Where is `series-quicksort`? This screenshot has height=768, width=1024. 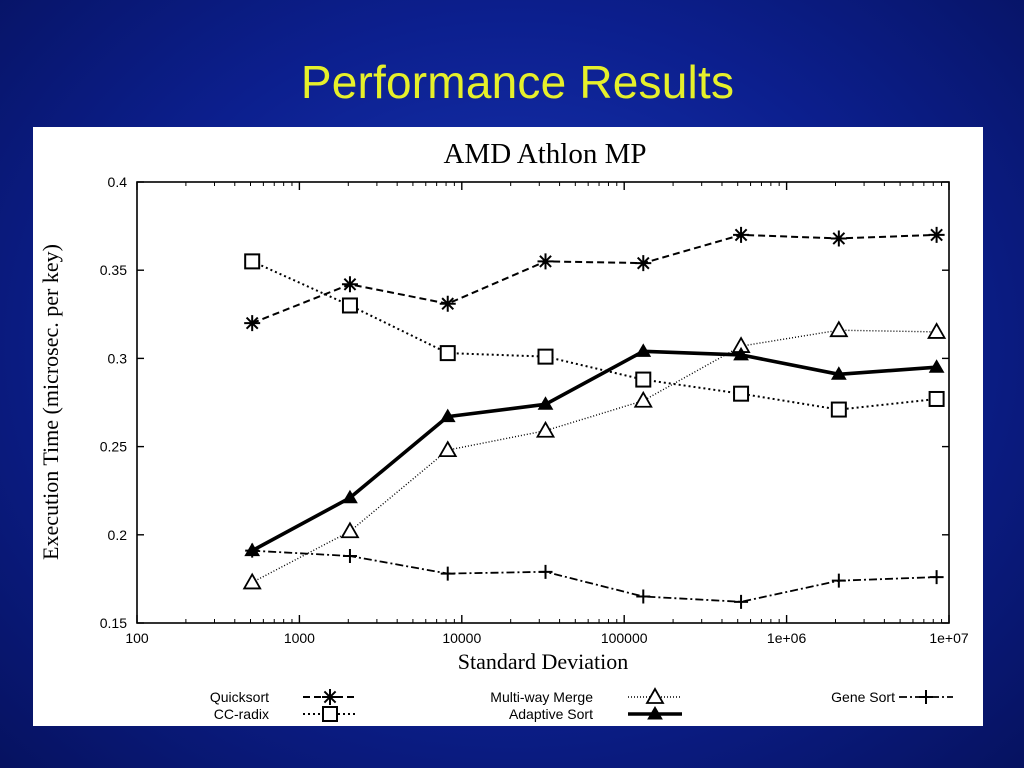
series-quicksort is located at coordinates (594, 279).